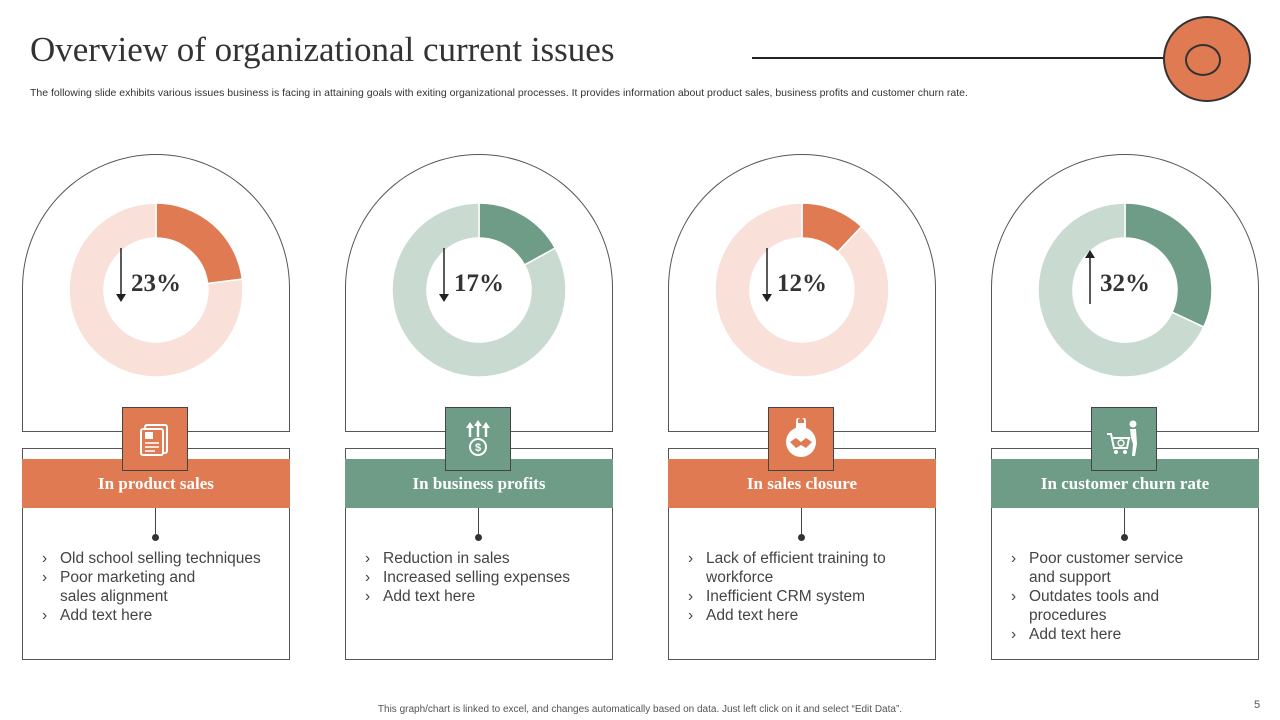 The width and height of the screenshot is (1280, 720). I want to click on bullet-item: Reduction in sales, so click(485, 558).